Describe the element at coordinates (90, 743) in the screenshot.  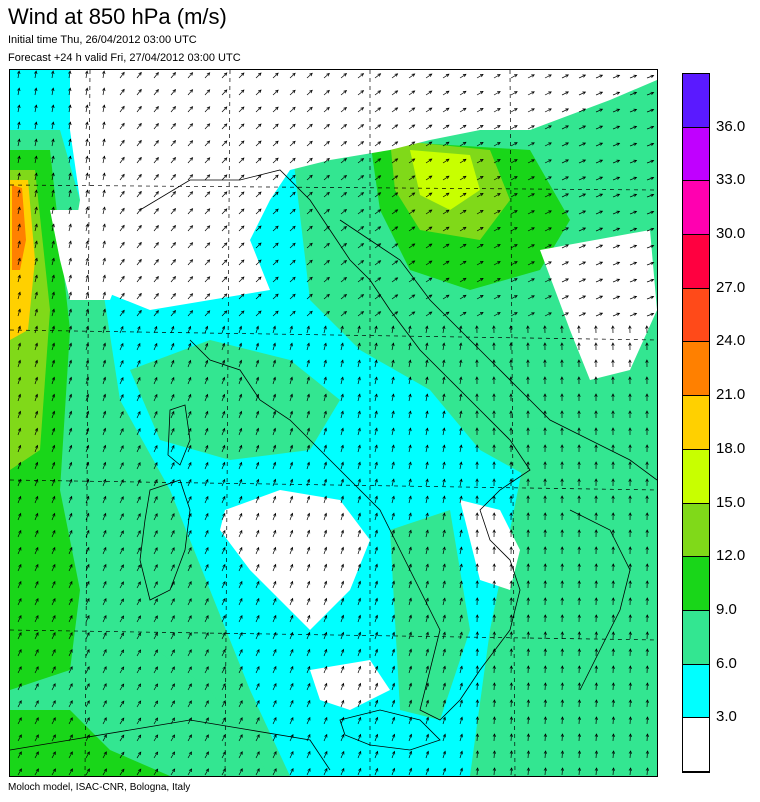
I see `field-strong-sw` at that location.